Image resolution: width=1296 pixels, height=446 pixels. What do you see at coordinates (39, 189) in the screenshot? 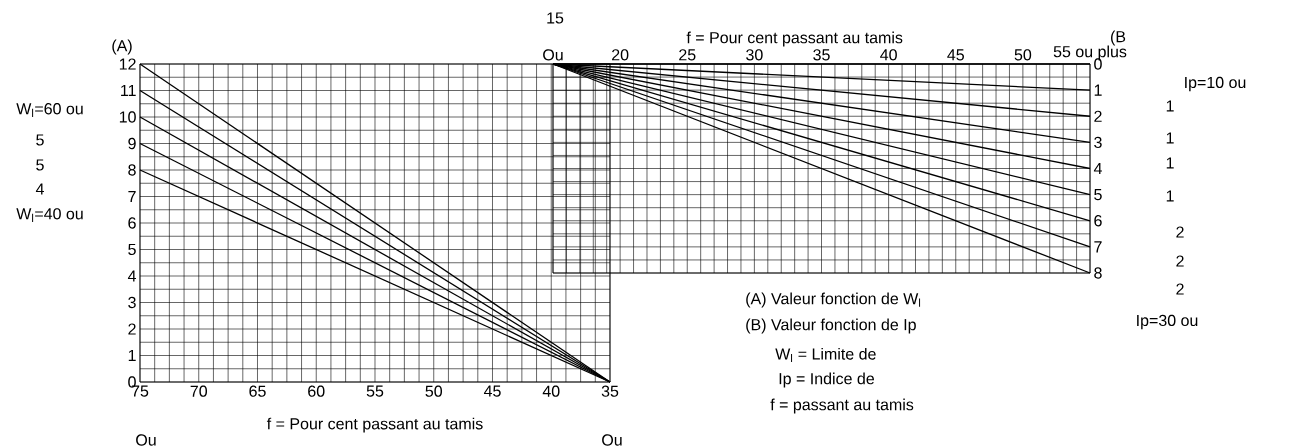
I see `text: 4` at bounding box center [39, 189].